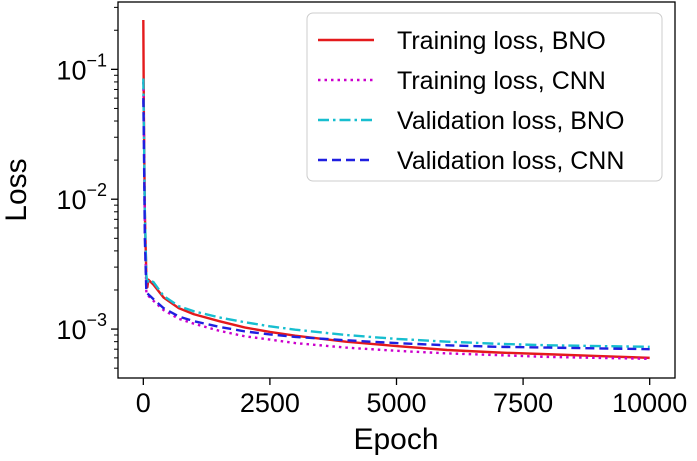  I want to click on y-tick-label: 10⁻³, so click(81, 327).